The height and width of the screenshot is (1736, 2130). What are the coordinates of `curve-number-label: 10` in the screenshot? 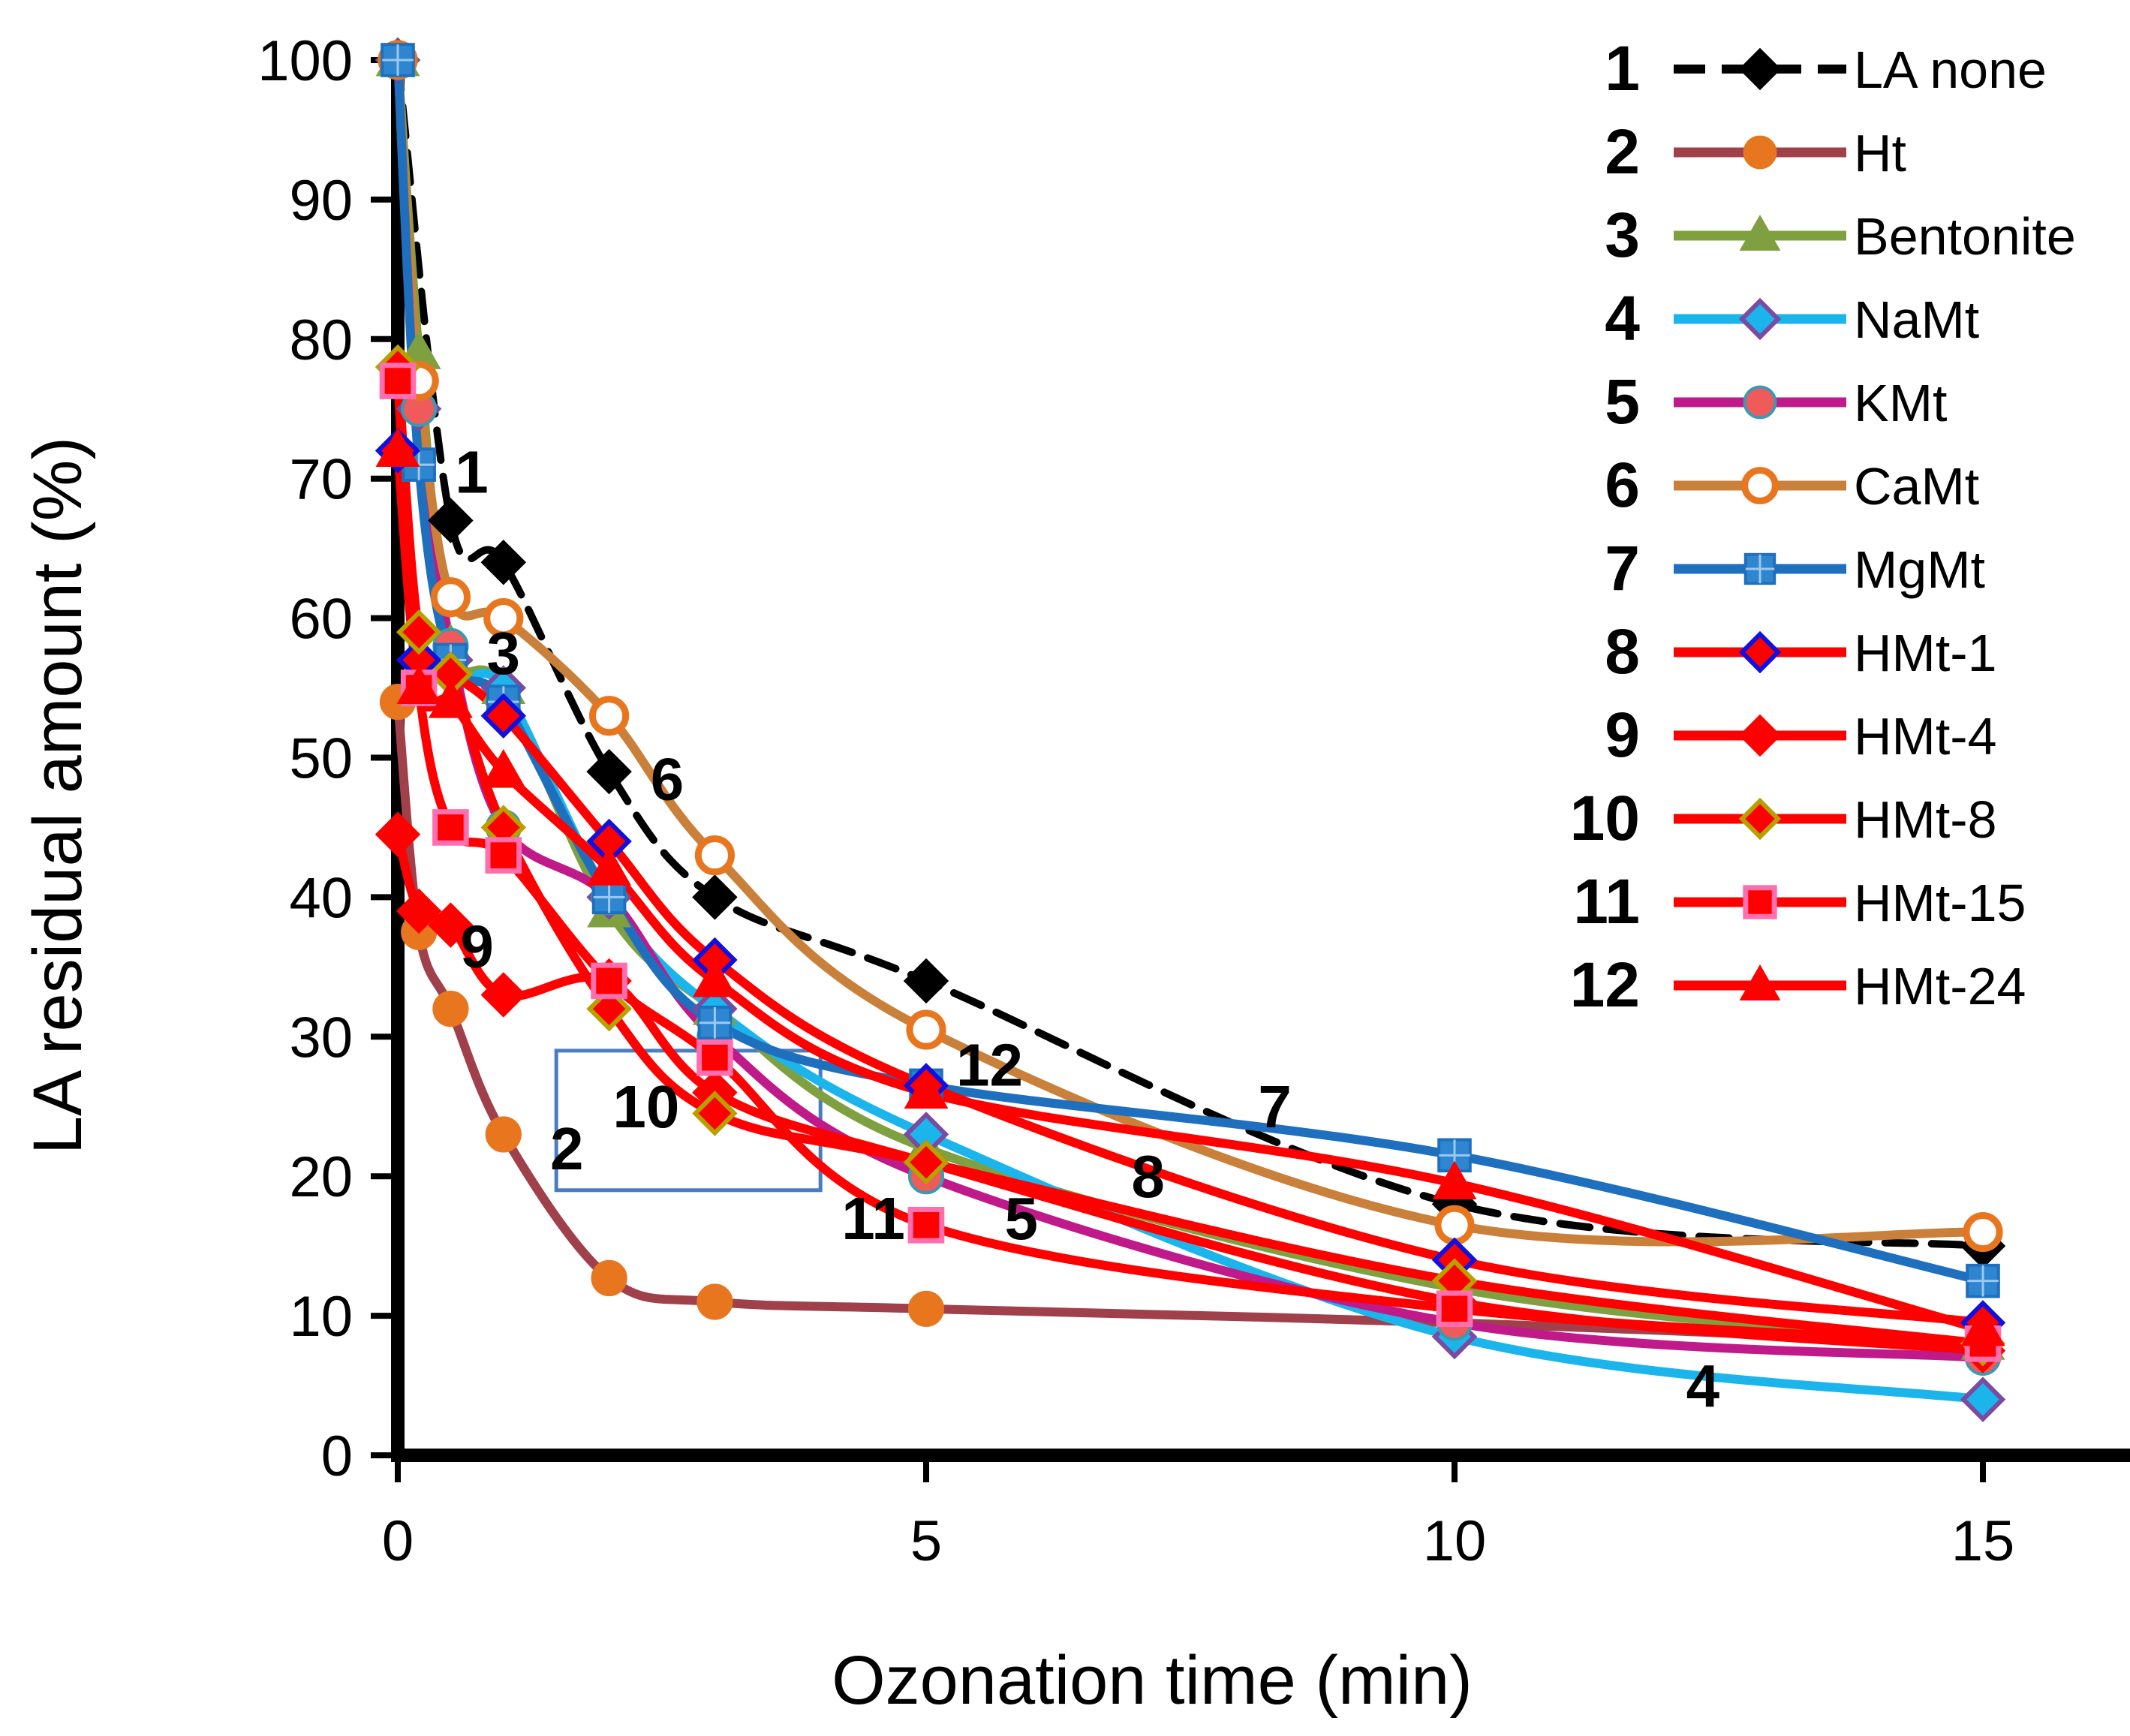 It's located at (645, 1107).